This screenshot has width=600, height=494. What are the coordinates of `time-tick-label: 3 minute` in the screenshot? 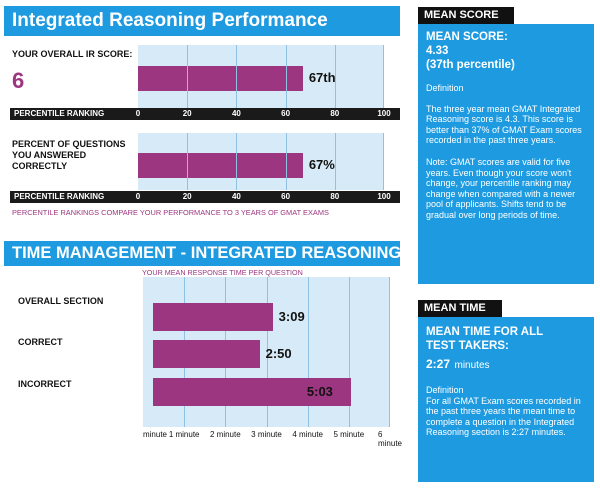 It's located at (266, 434).